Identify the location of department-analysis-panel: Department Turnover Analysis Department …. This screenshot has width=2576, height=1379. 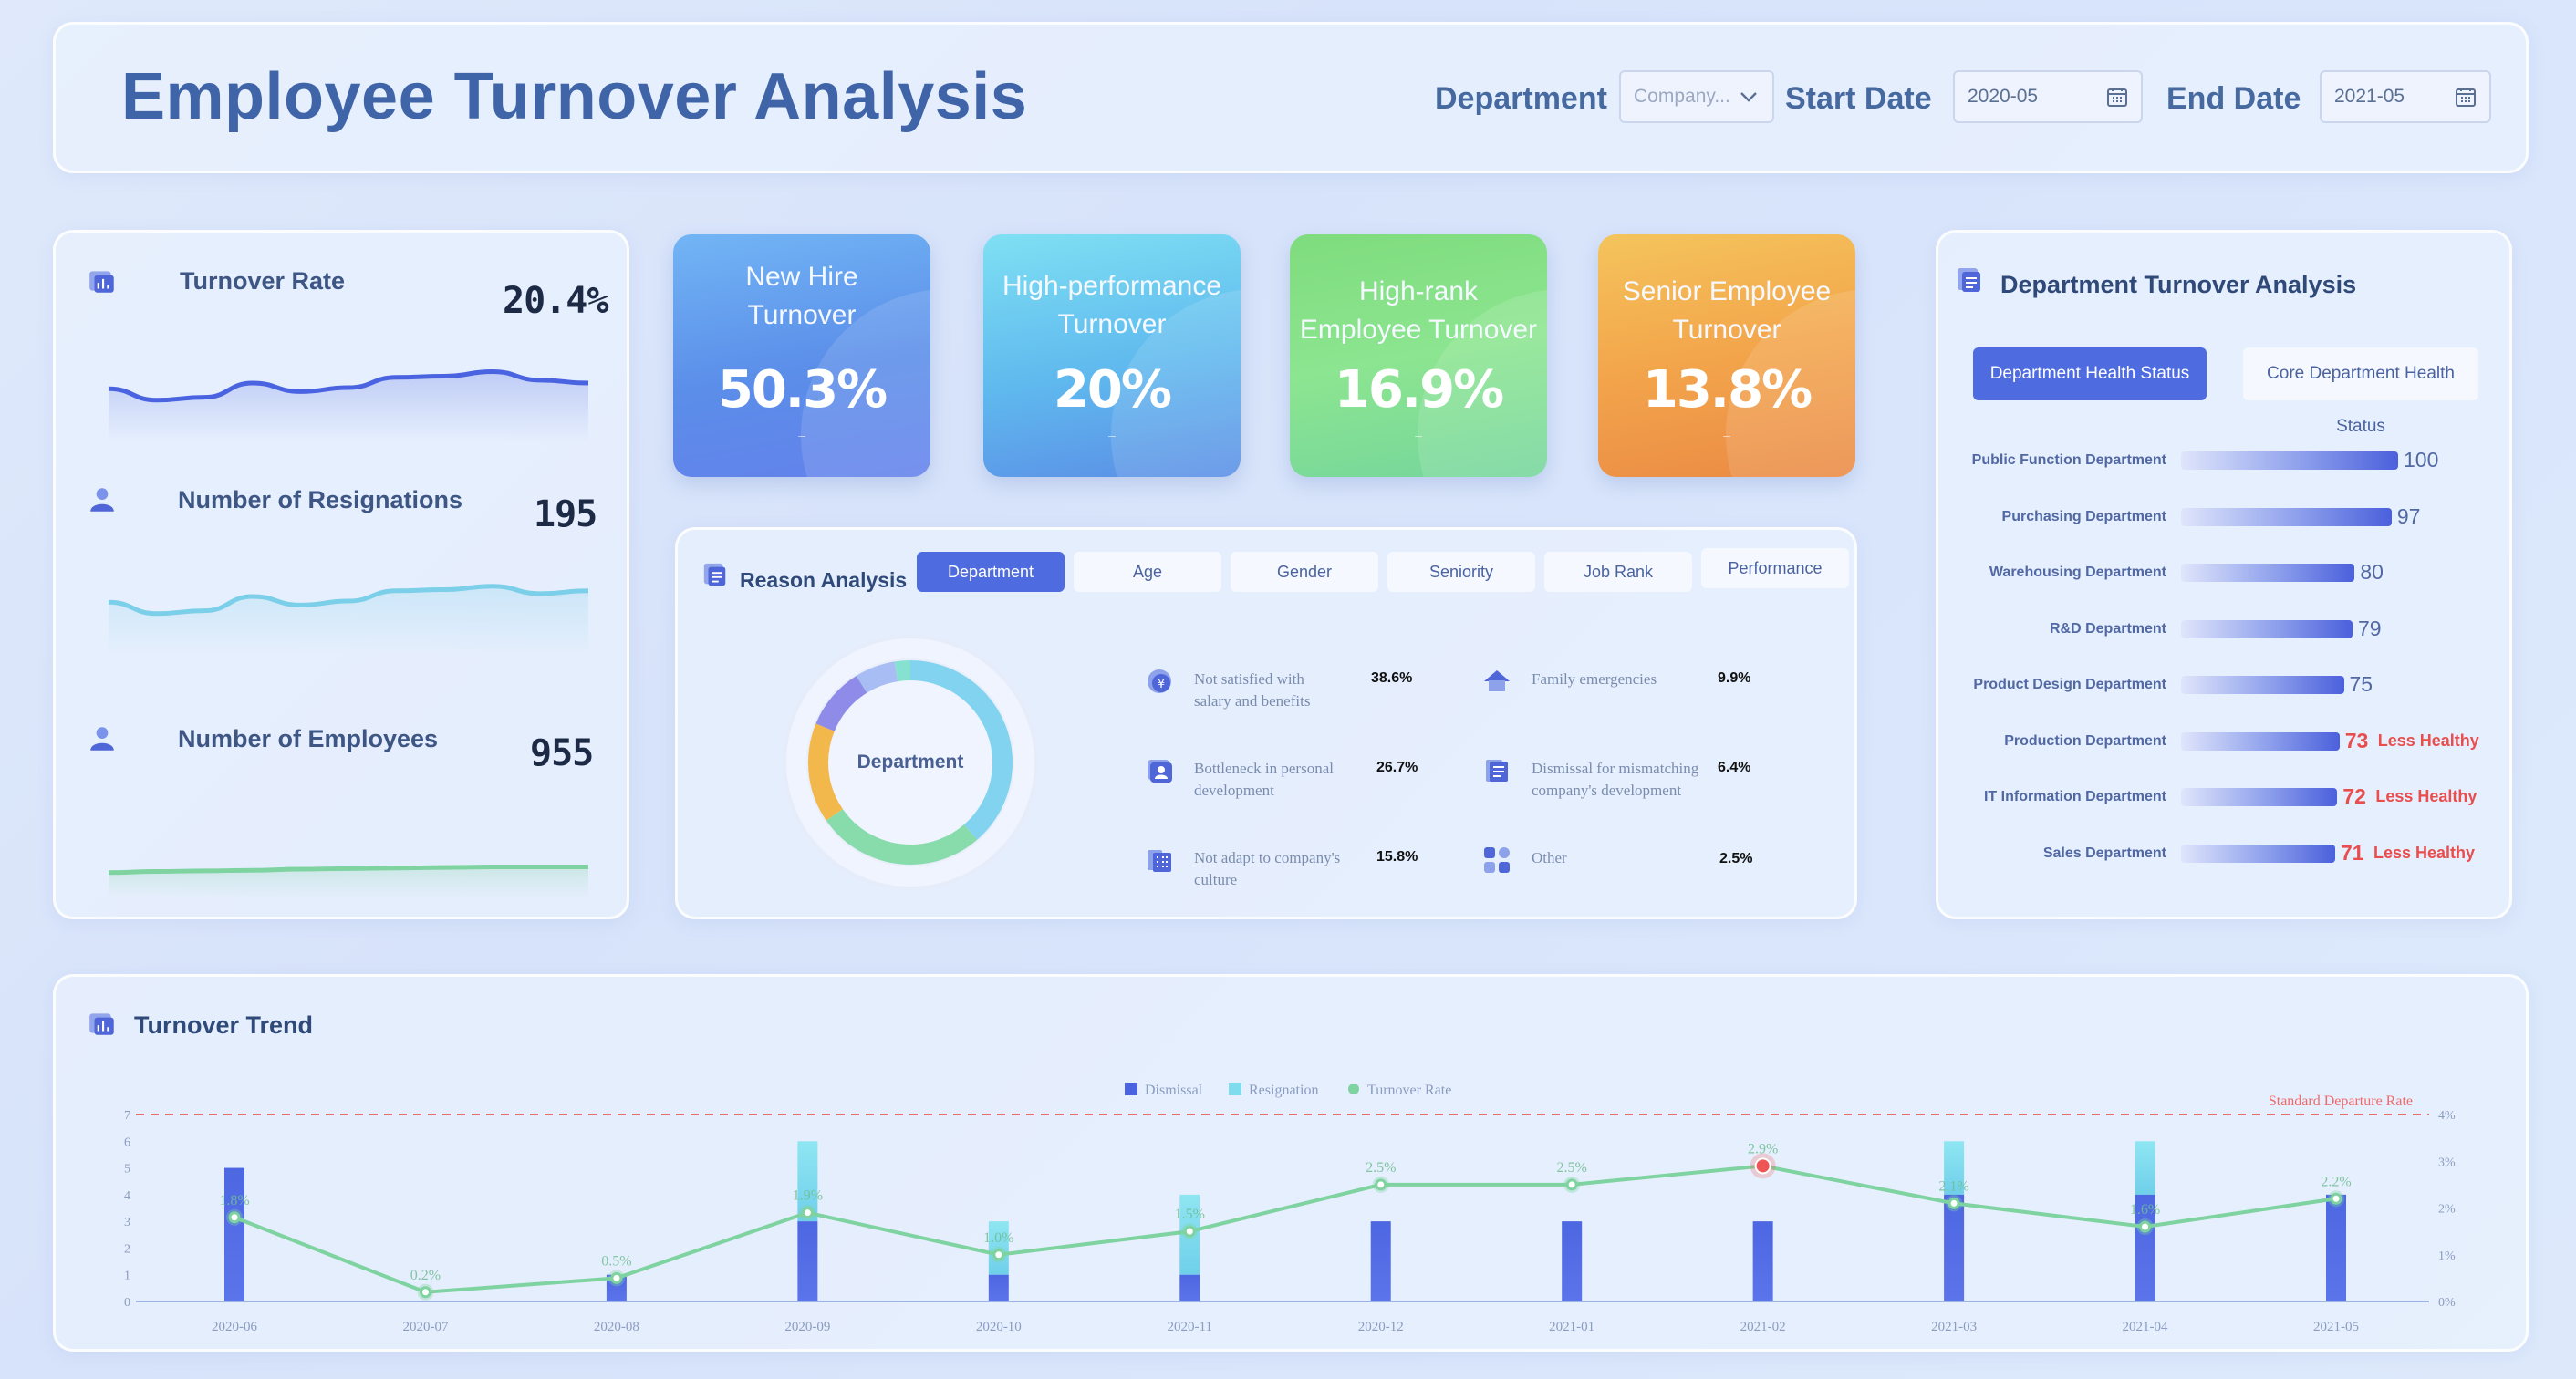
(2224, 574).